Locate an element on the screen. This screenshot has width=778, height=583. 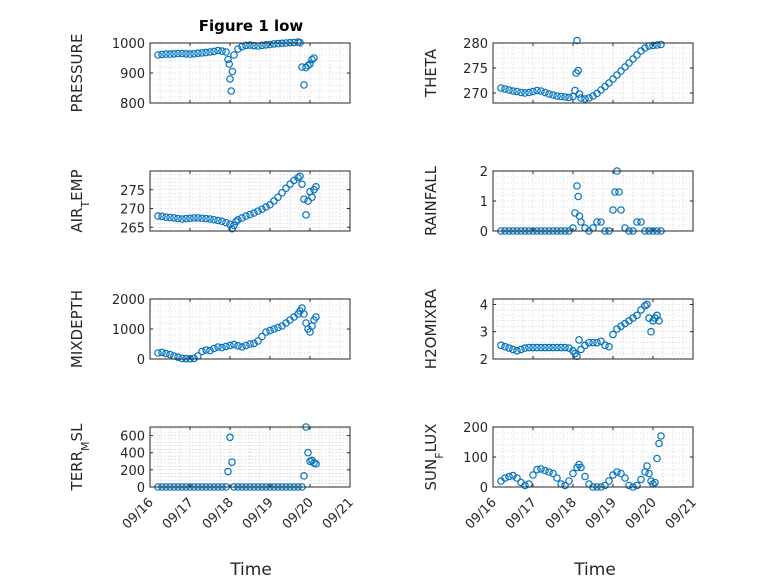
y-tick-label: 270 is located at coordinates (132, 210).